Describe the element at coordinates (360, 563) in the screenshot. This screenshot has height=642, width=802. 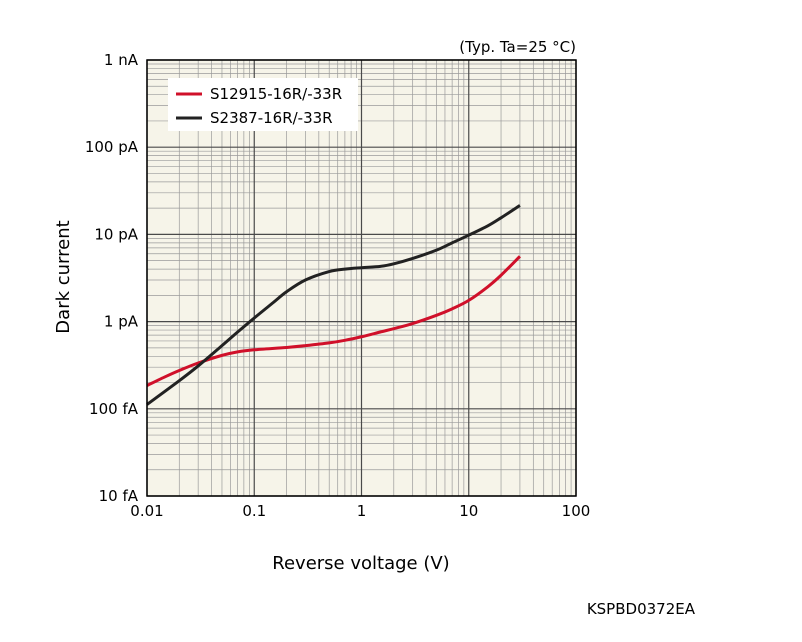
I see `x-axis-title: Reverse voltage (V)` at that location.